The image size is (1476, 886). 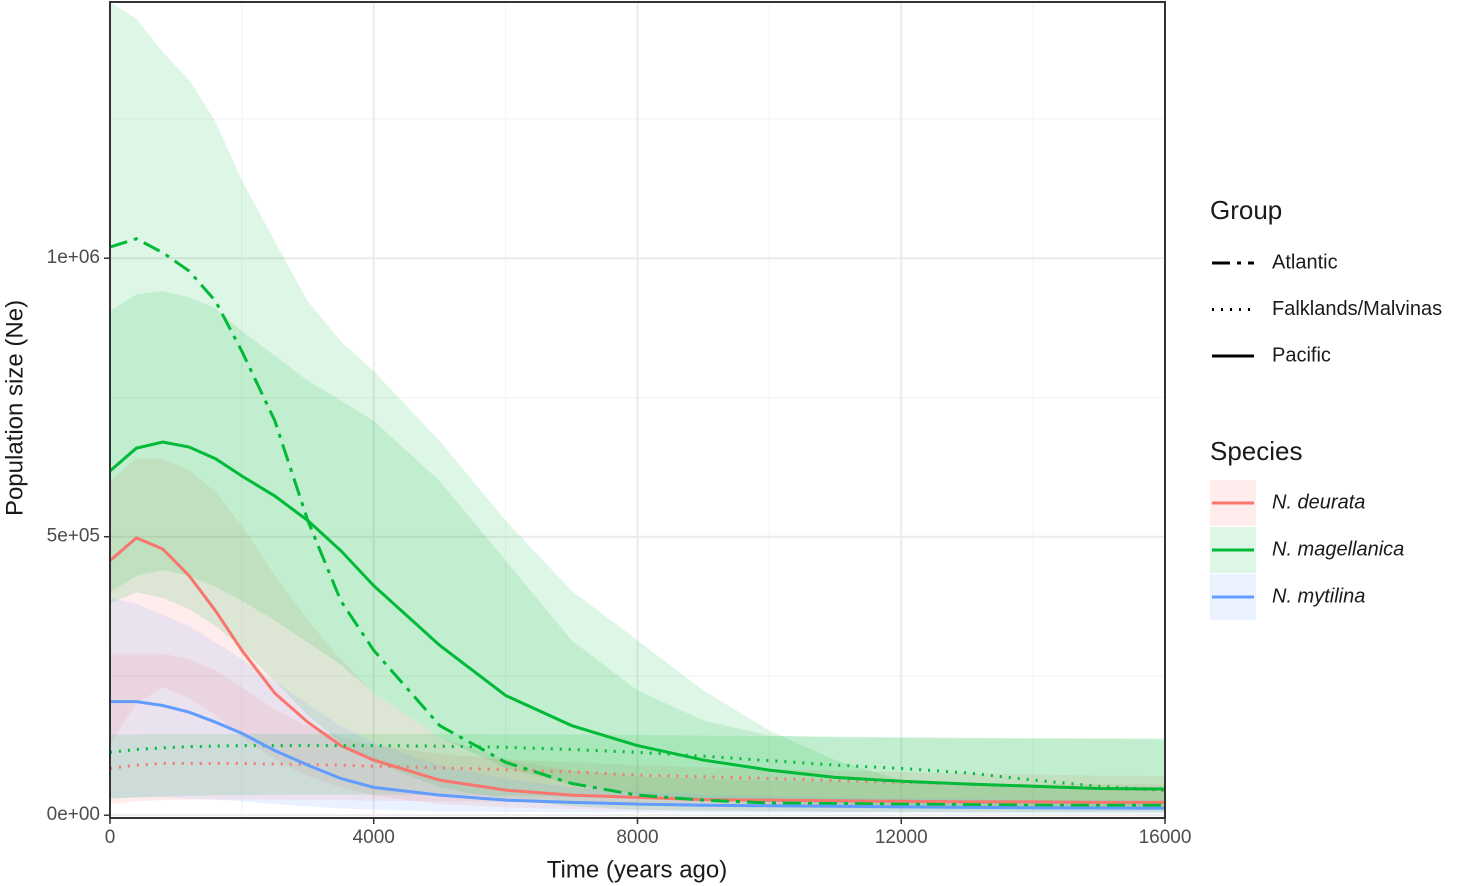 I want to click on group-legend-title: Group, so click(x=1246, y=210).